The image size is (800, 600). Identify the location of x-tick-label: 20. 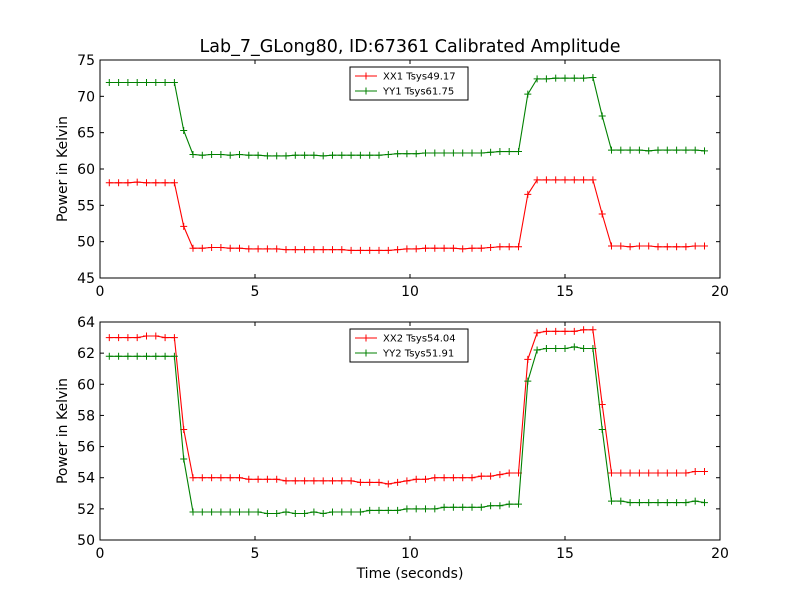
(720, 292).